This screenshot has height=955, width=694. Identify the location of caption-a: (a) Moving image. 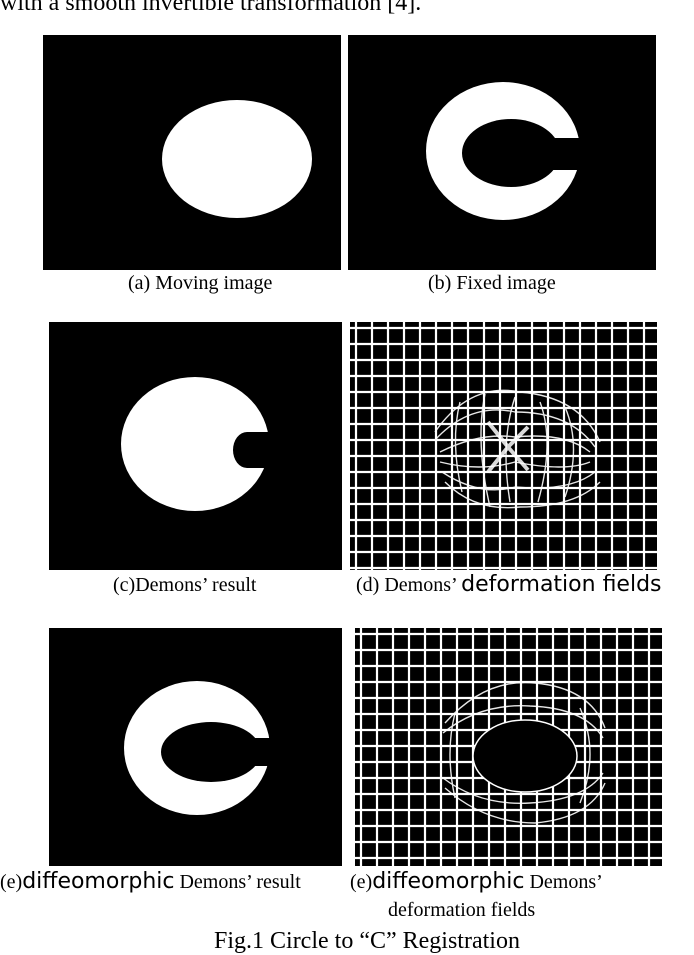
(200, 283).